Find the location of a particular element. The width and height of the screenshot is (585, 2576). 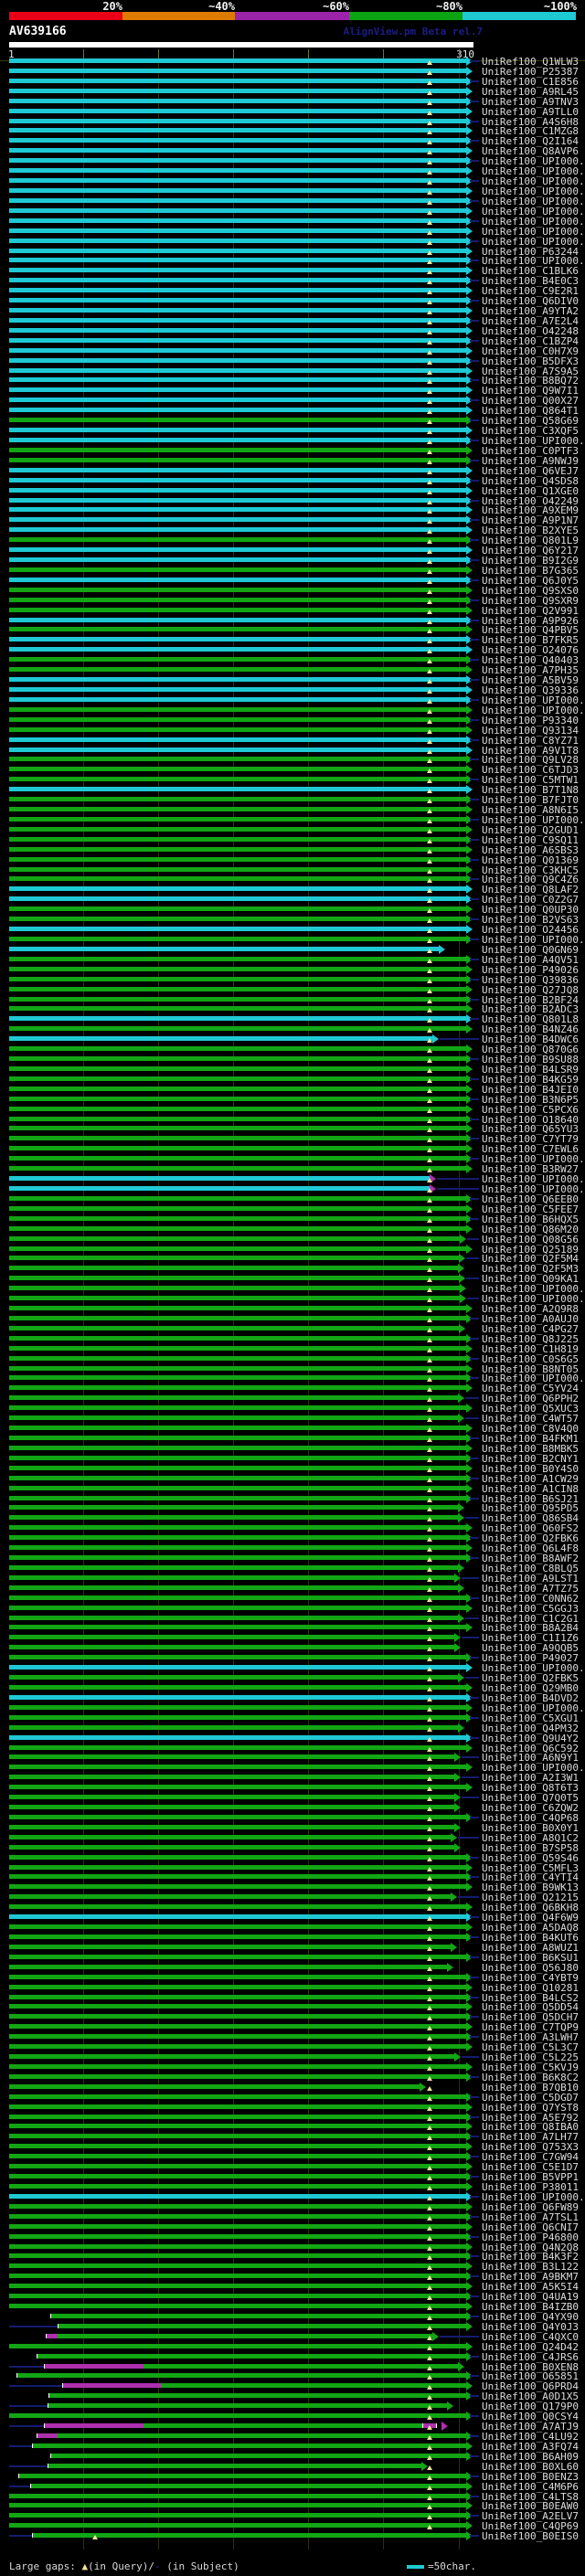

hit-label: UniRef100_A9P926 is located at coordinates (531, 620).